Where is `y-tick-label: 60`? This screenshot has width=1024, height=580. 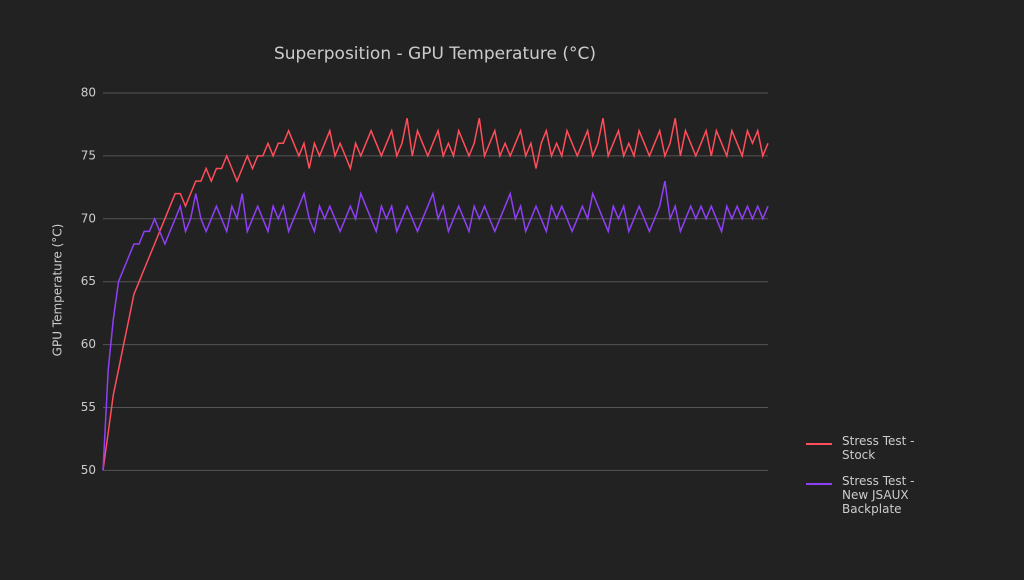
y-tick-label: 60 is located at coordinates (88, 344).